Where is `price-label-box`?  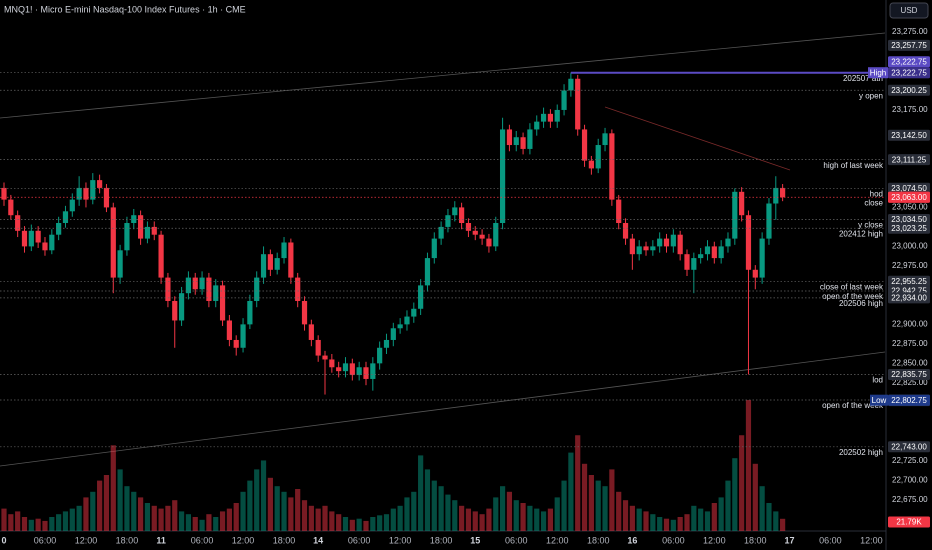
price-label-box is located at coordinates (909, 135).